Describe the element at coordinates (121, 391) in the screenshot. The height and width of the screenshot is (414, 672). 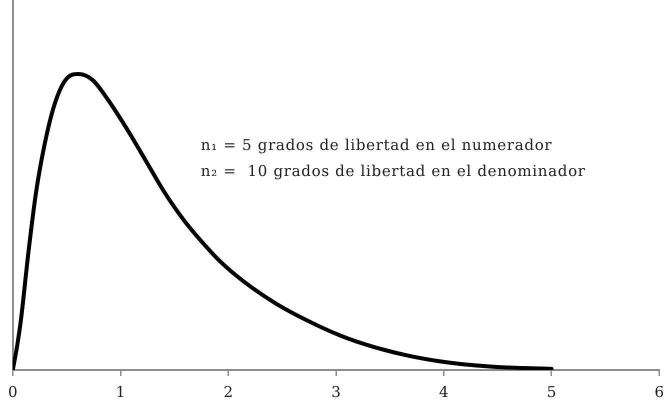
I see `x-tick-label: 1` at that location.